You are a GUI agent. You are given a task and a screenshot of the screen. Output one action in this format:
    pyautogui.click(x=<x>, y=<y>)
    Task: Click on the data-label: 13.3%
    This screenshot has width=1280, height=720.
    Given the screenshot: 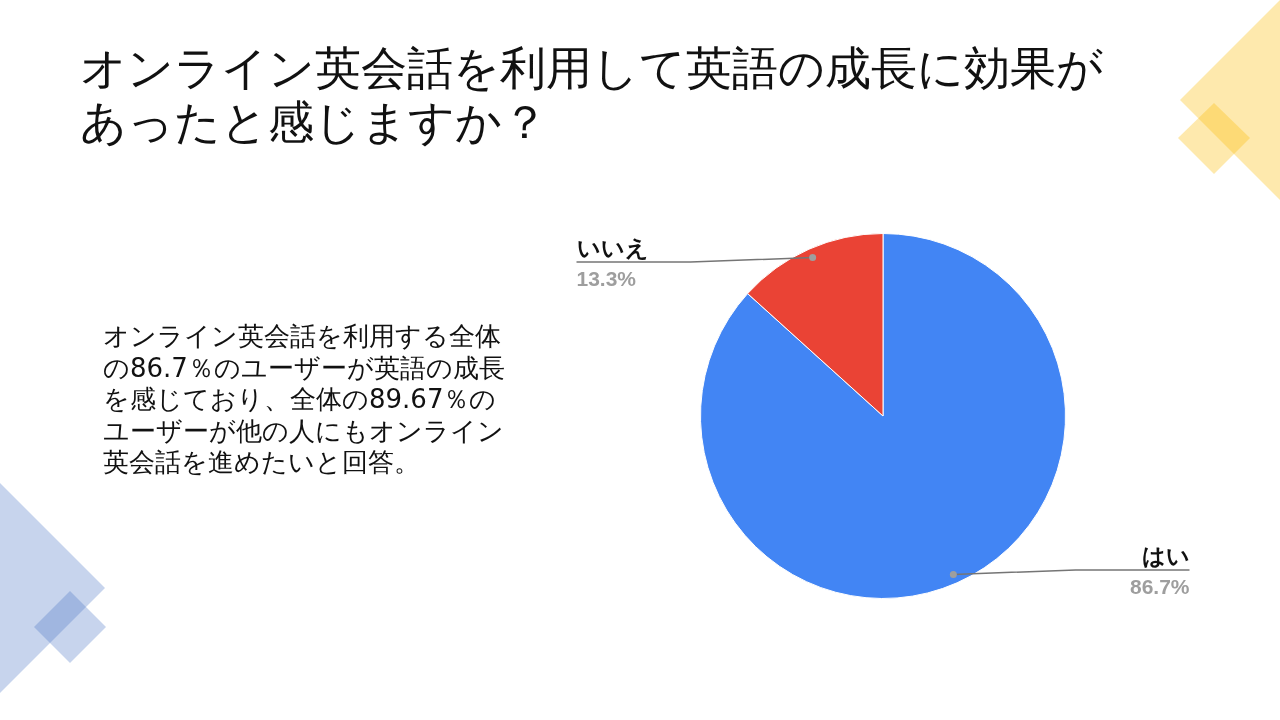 What is the action you would take?
    pyautogui.click(x=606, y=279)
    